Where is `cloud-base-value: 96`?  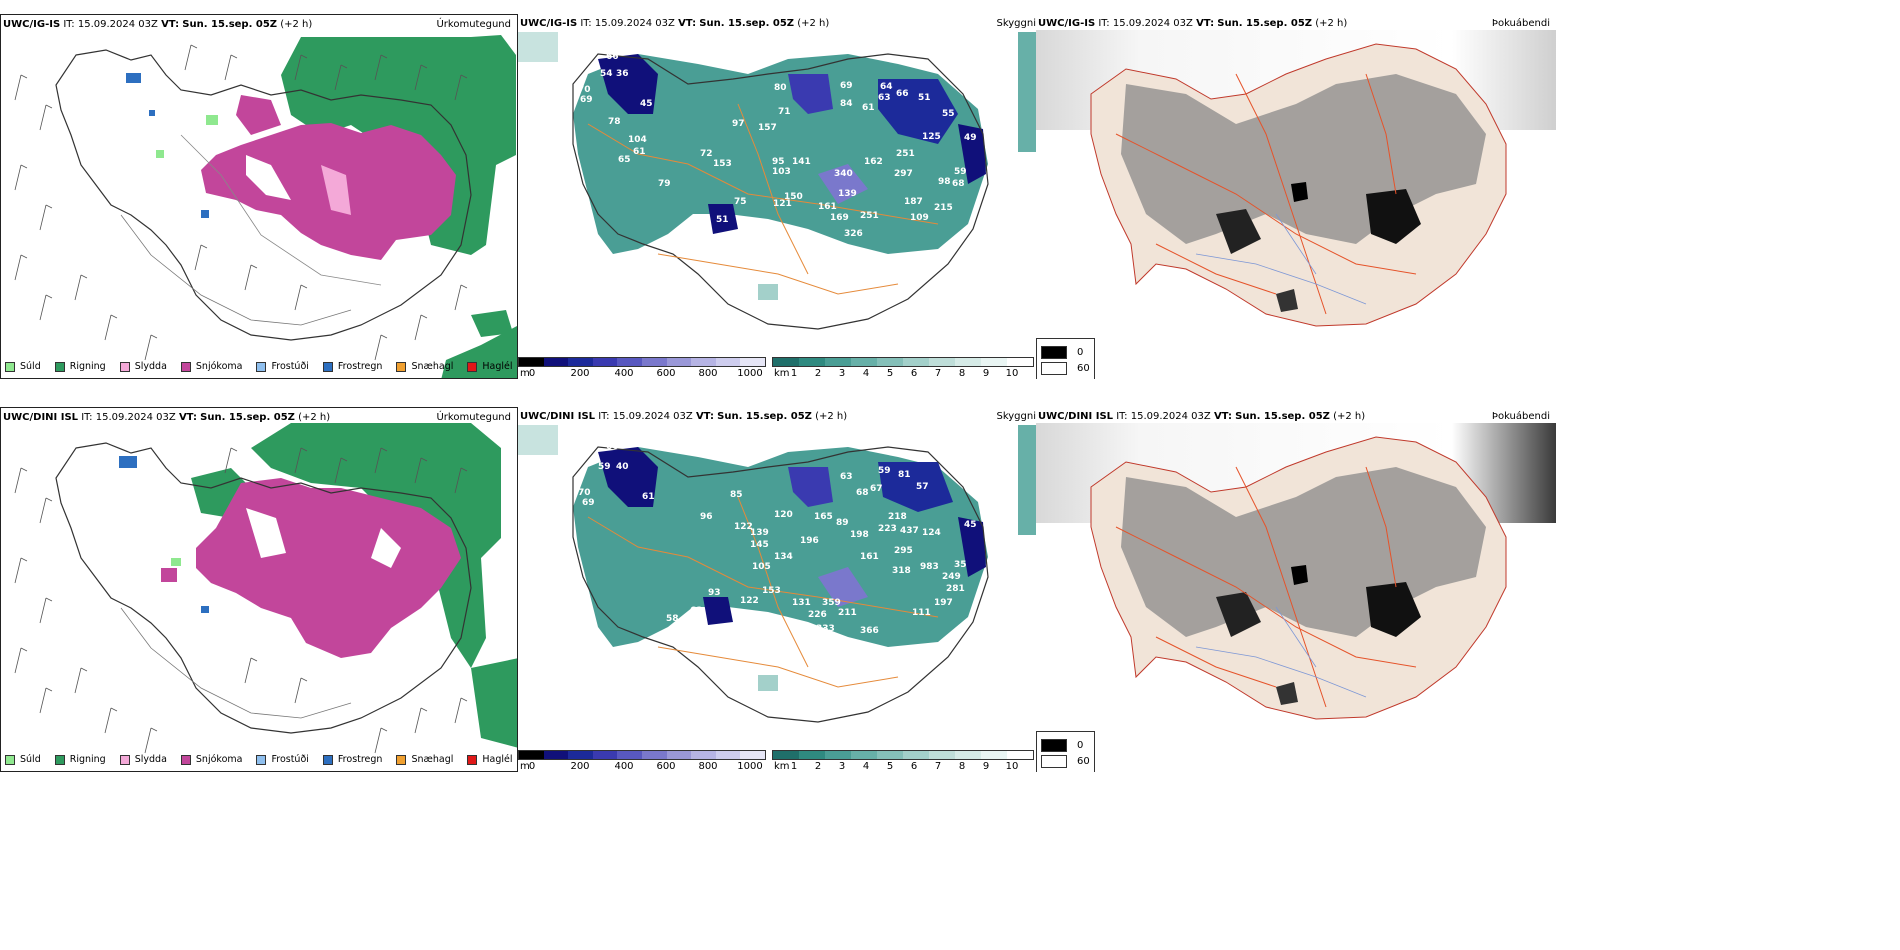
cloud-base-value: 96 is located at coordinates (706, 517).